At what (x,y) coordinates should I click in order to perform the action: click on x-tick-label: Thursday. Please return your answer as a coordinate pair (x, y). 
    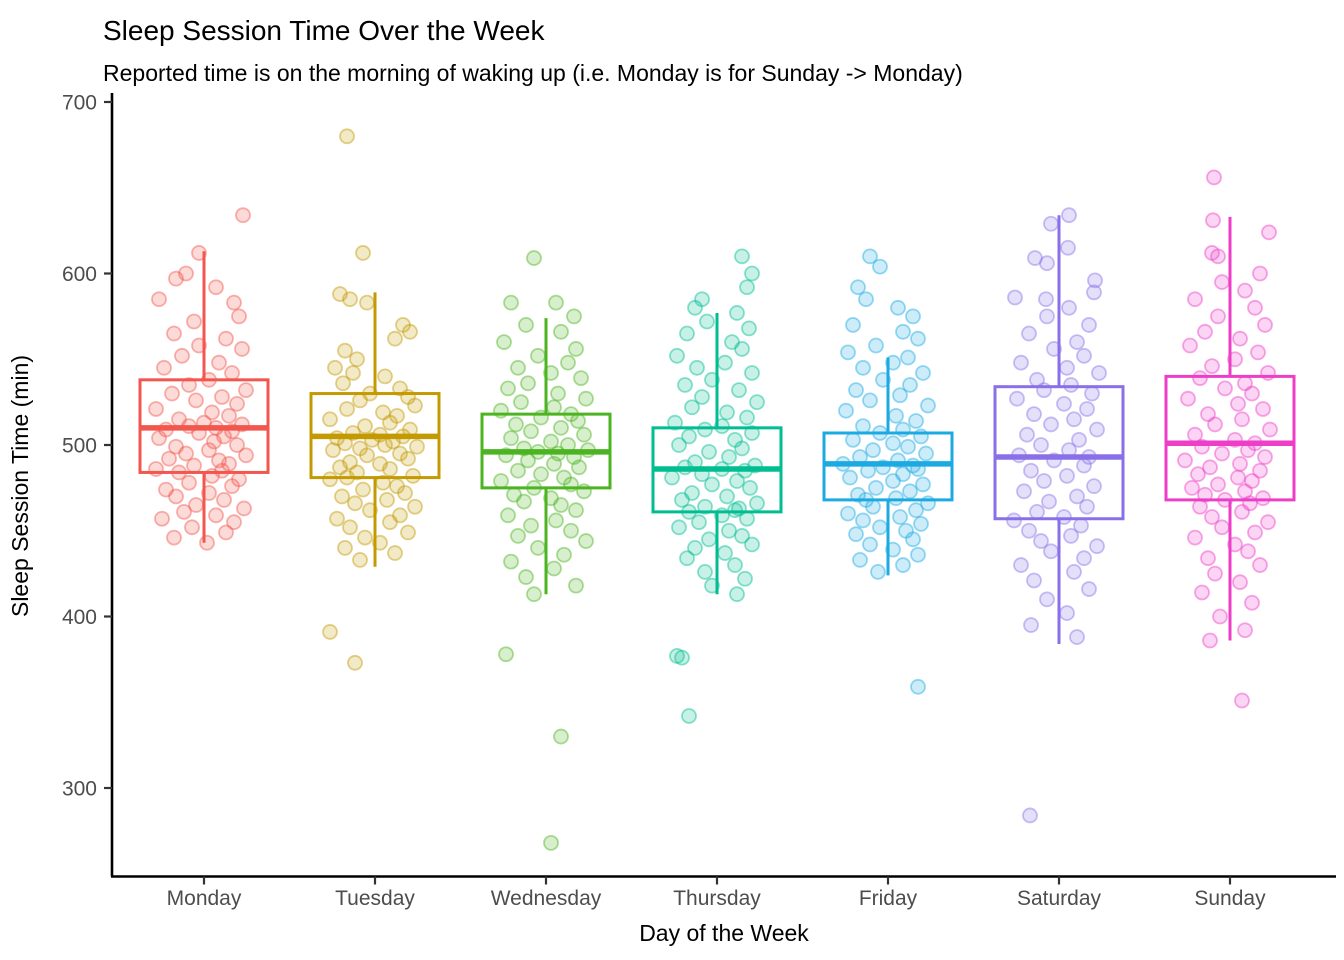
    Looking at the image, I should click on (717, 898).